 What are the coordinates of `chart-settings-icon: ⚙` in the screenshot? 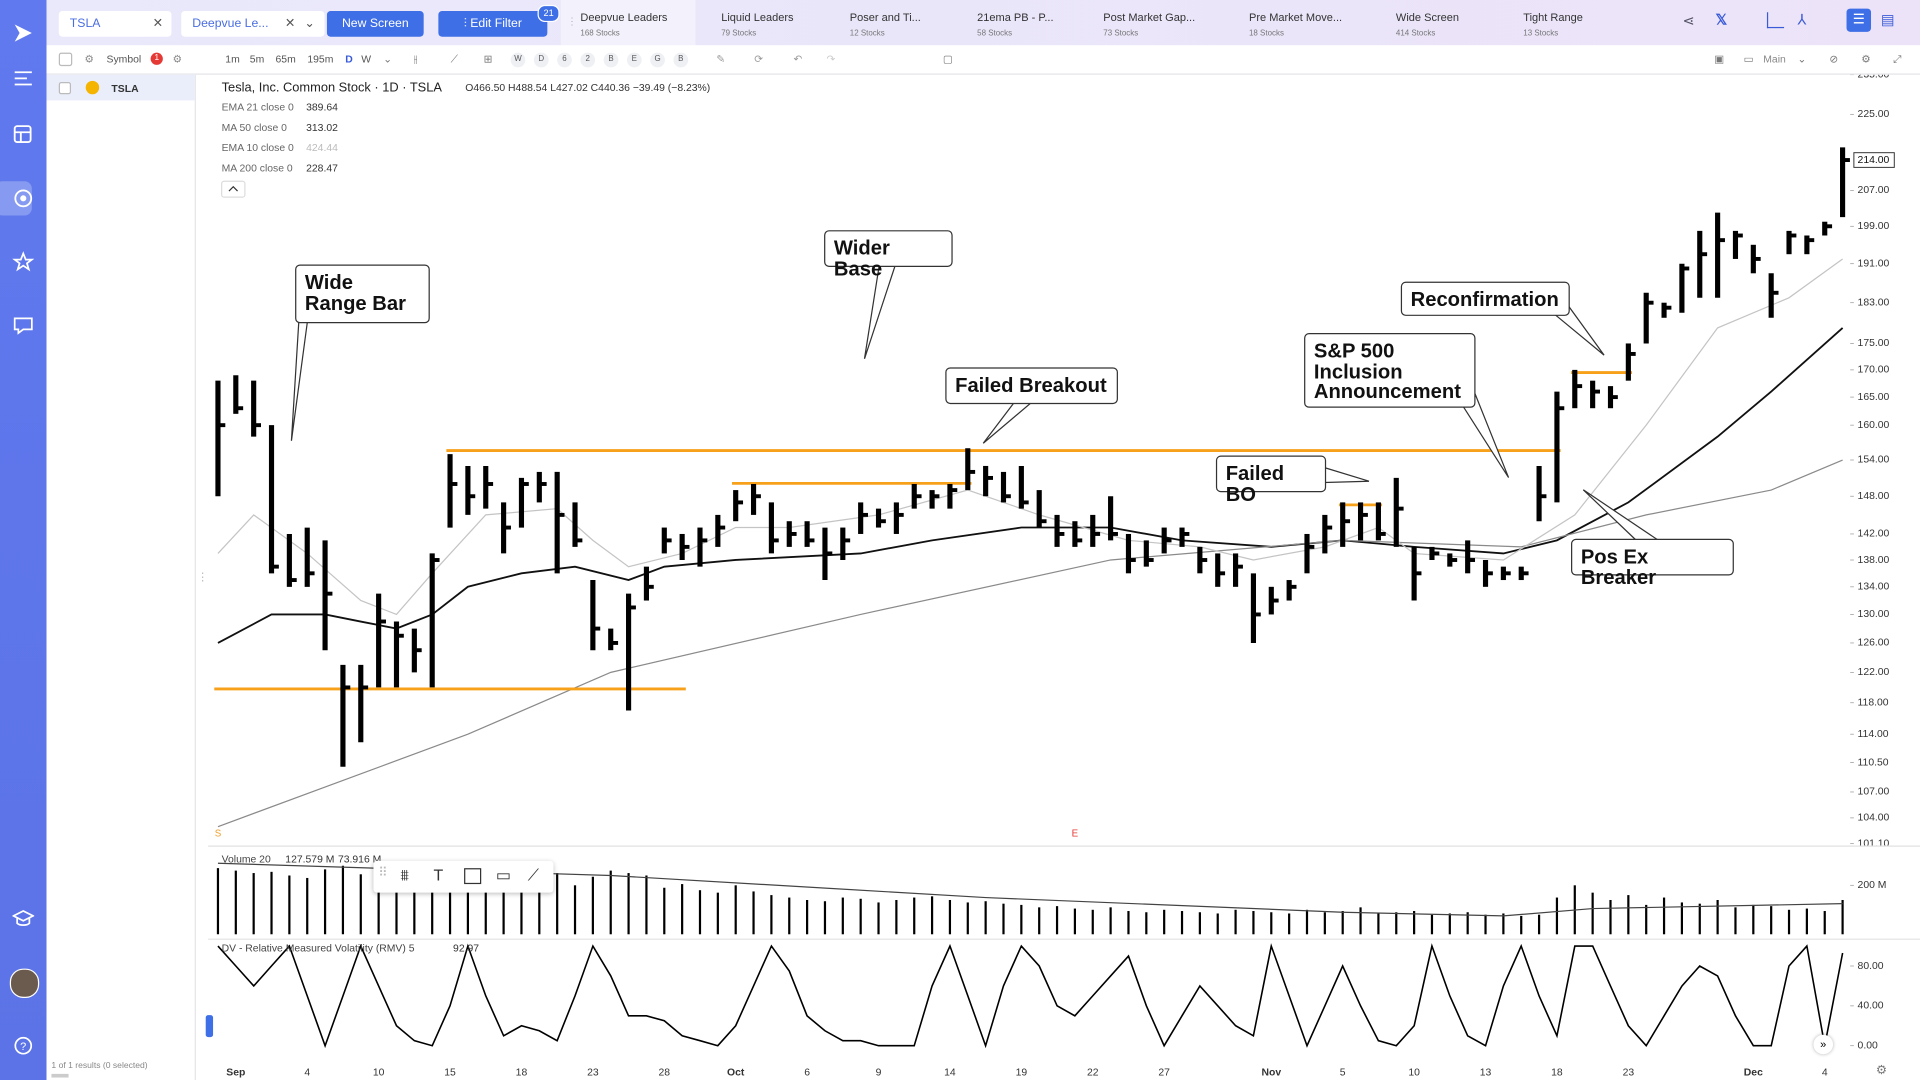 It's located at (1866, 58).